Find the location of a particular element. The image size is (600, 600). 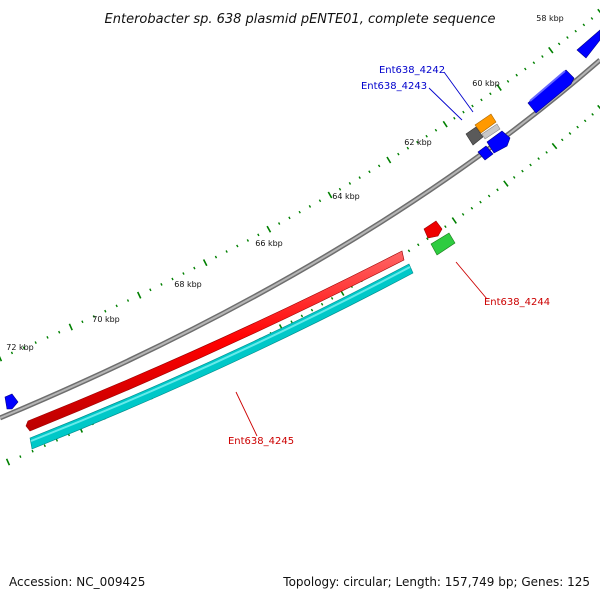

gene-label-4242: Ent638_4242 is located at coordinates (412, 70).